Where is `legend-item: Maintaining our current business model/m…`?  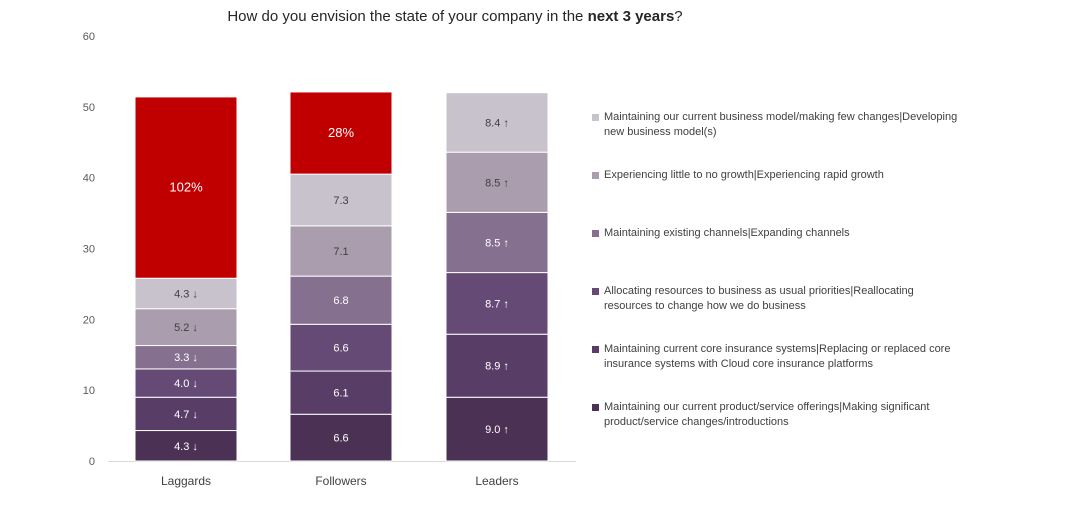 legend-item: Maintaining our current business model/m… is located at coordinates (777, 125).